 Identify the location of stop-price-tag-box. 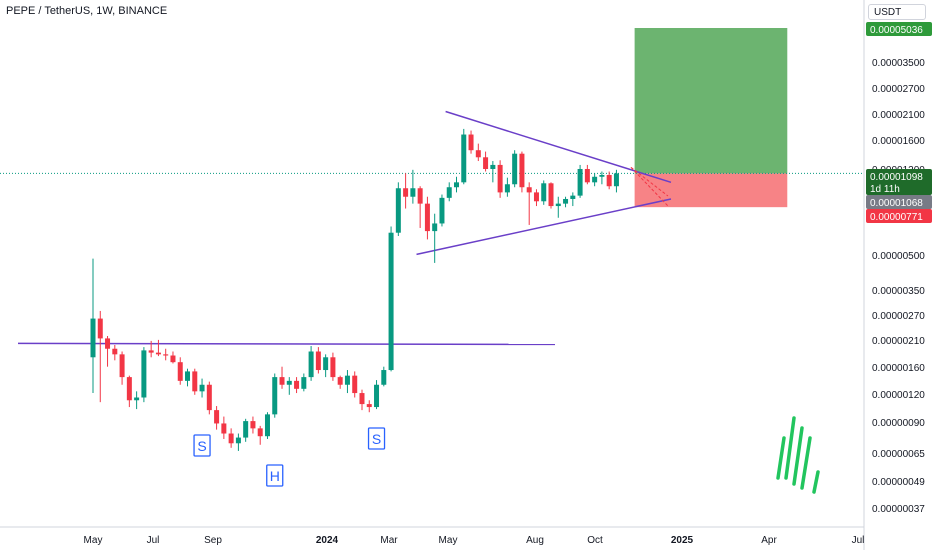
(899, 216).